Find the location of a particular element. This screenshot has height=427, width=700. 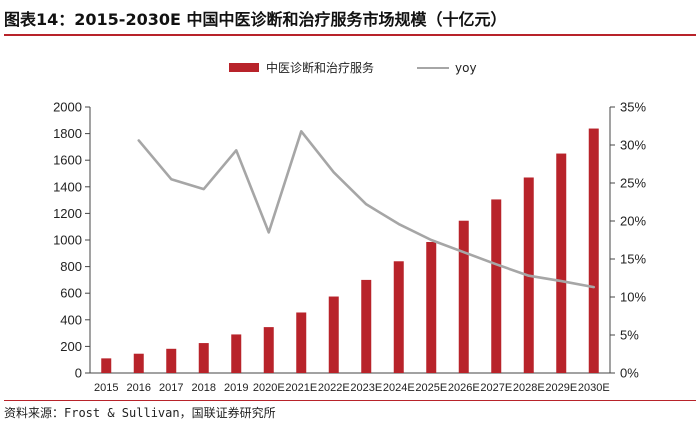

y-tick-label-left: 2000 is located at coordinates (67, 107).